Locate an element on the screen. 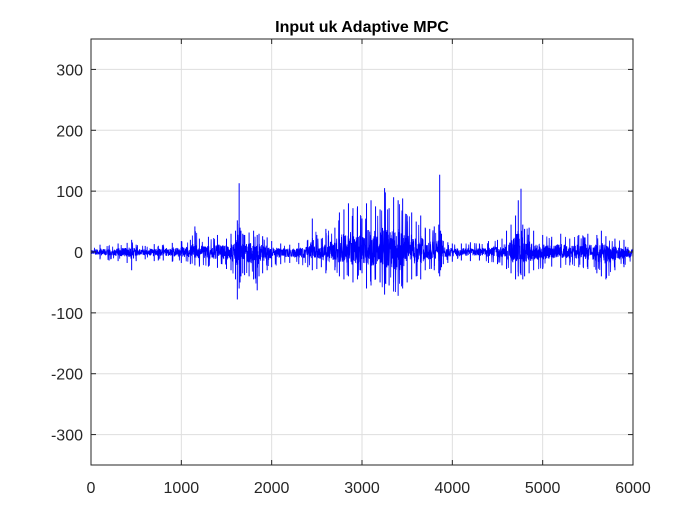  chart-title: Input uk Adaptive MPC is located at coordinates (362, 27).